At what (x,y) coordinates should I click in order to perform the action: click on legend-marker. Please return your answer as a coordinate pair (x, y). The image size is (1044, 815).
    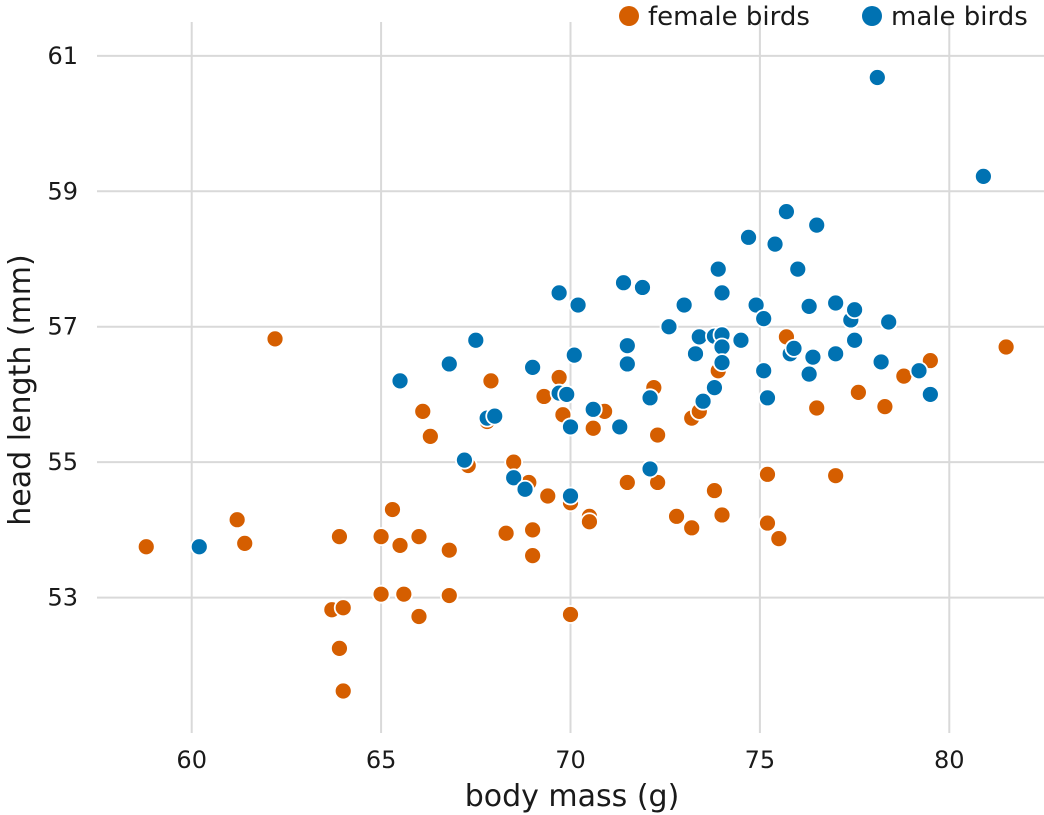
    Looking at the image, I should click on (629, 16).